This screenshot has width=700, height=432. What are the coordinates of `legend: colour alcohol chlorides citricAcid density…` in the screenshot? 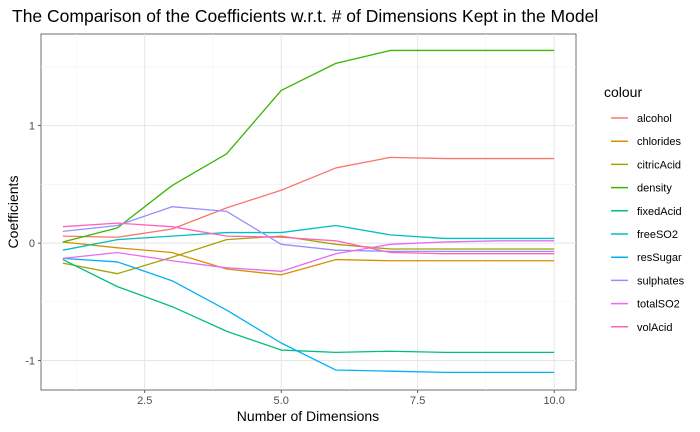 It's located at (644, 209).